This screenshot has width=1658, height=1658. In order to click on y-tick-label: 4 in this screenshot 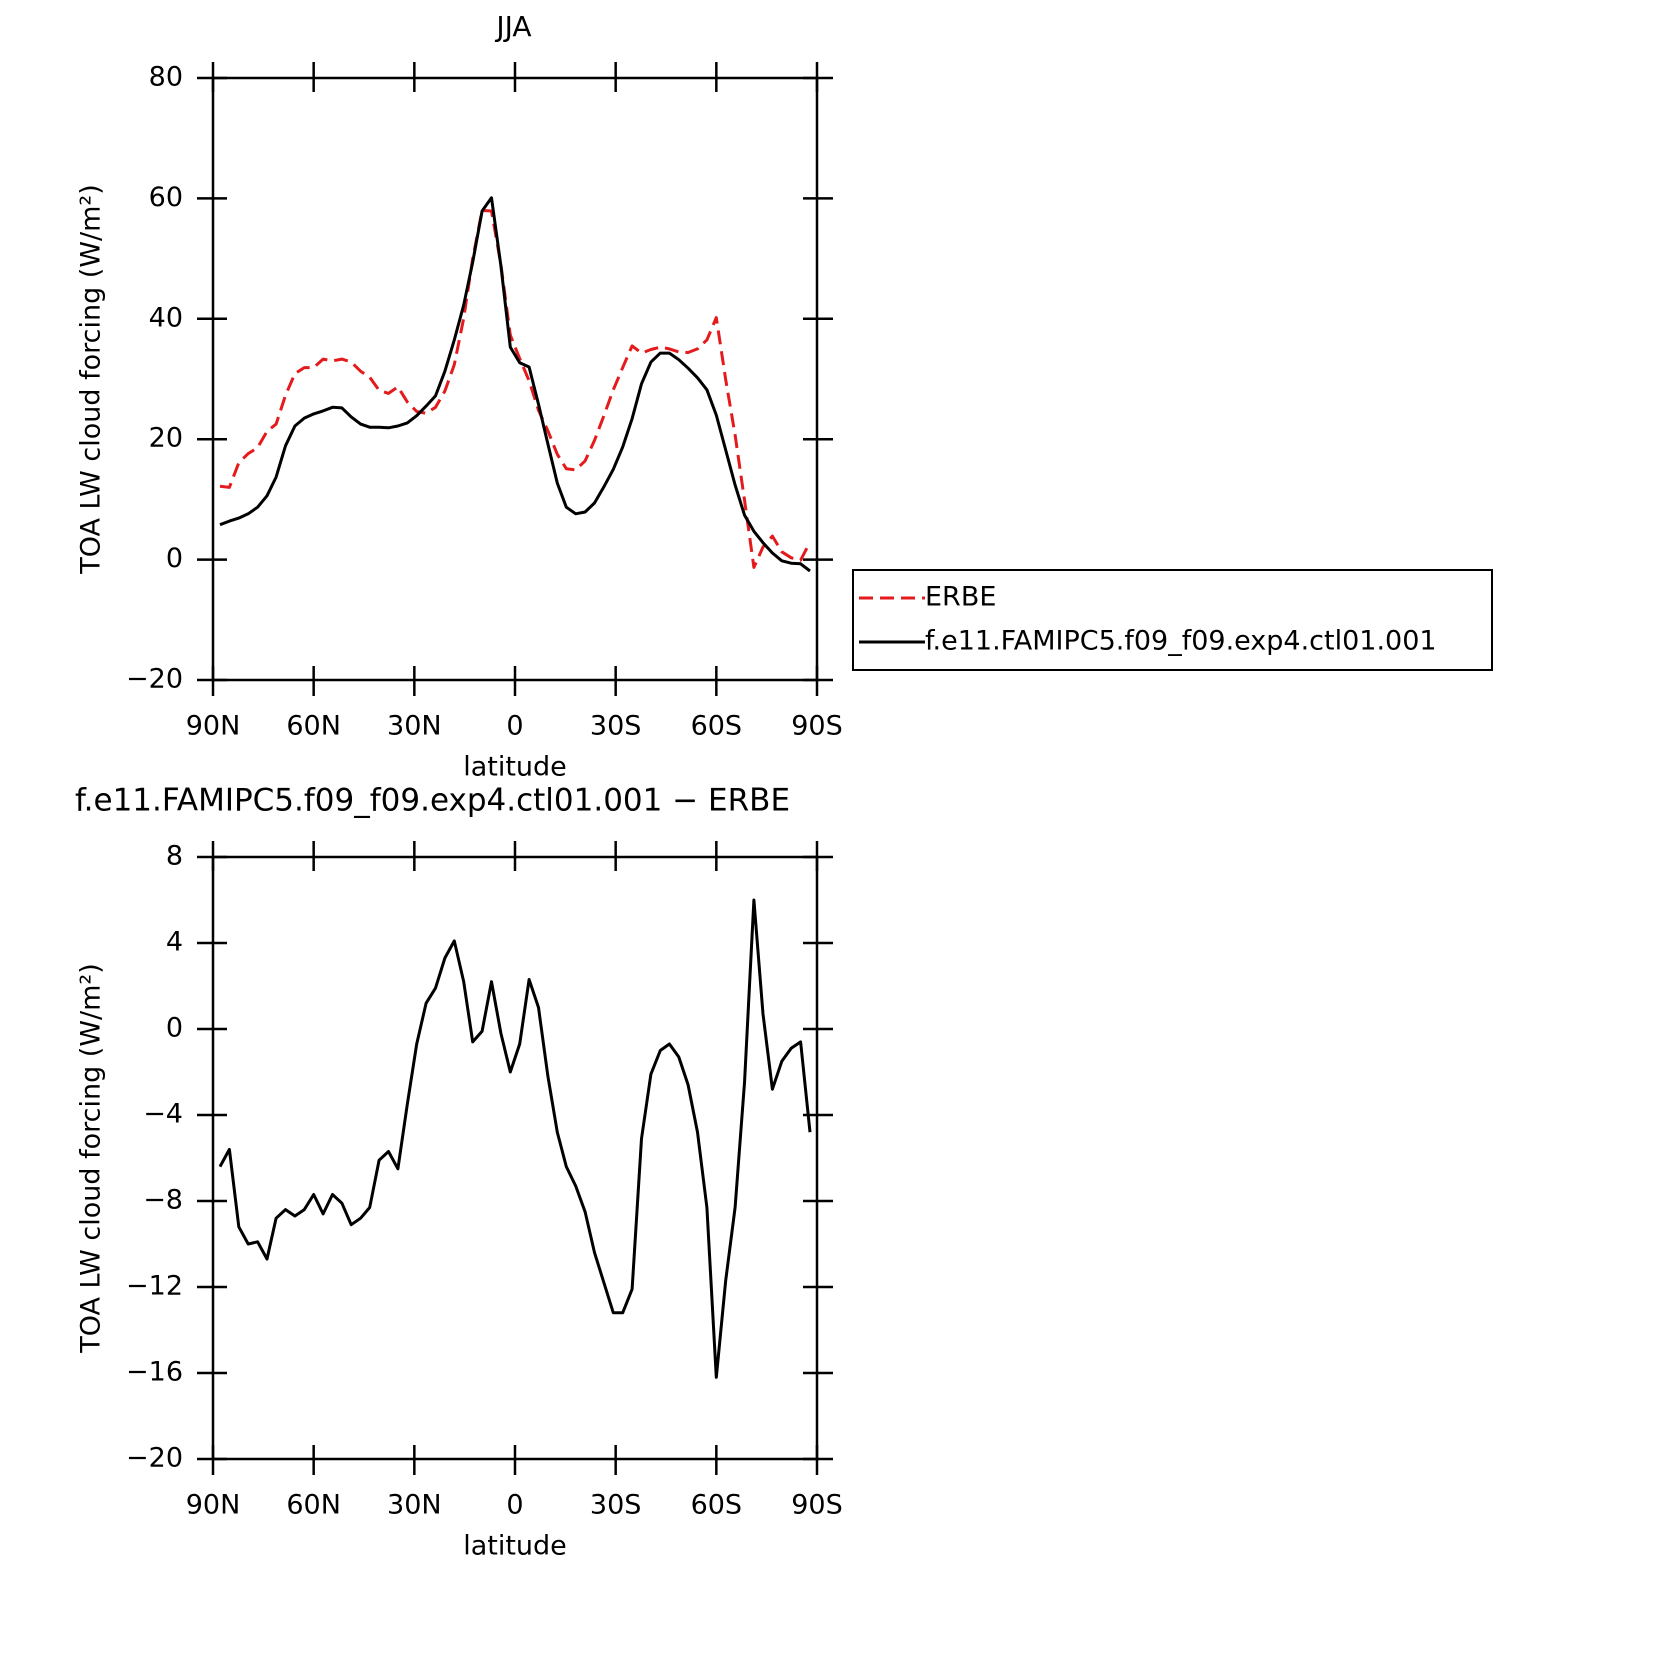, I will do `click(174, 942)`.